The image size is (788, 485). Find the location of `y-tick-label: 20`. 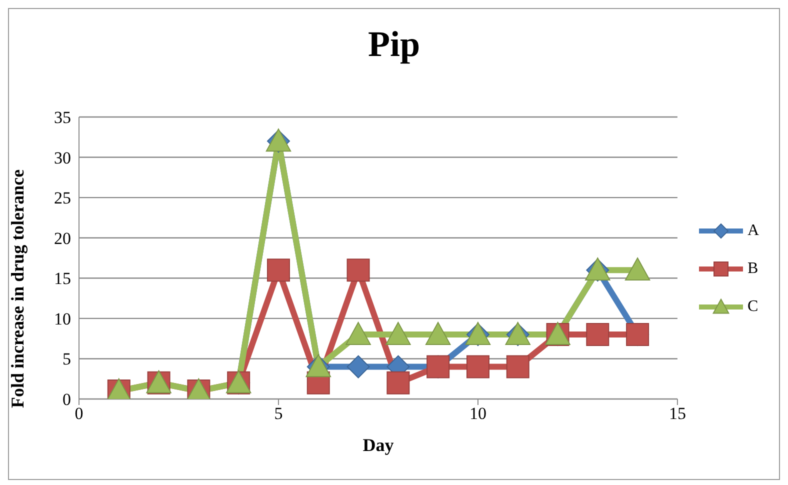

y-tick-label: 20 is located at coordinates (62, 238).